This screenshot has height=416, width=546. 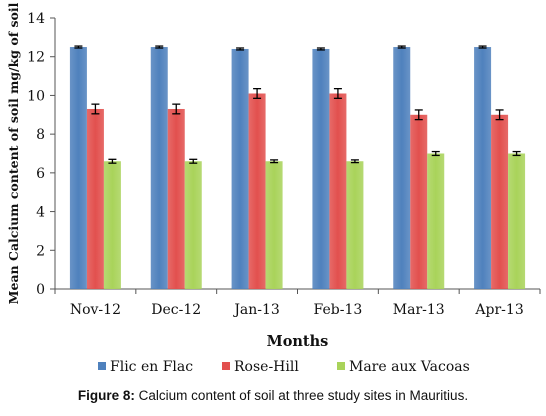 What do you see at coordinates (106, 395) in the screenshot?
I see `caption-label: Figure 8:` at bounding box center [106, 395].